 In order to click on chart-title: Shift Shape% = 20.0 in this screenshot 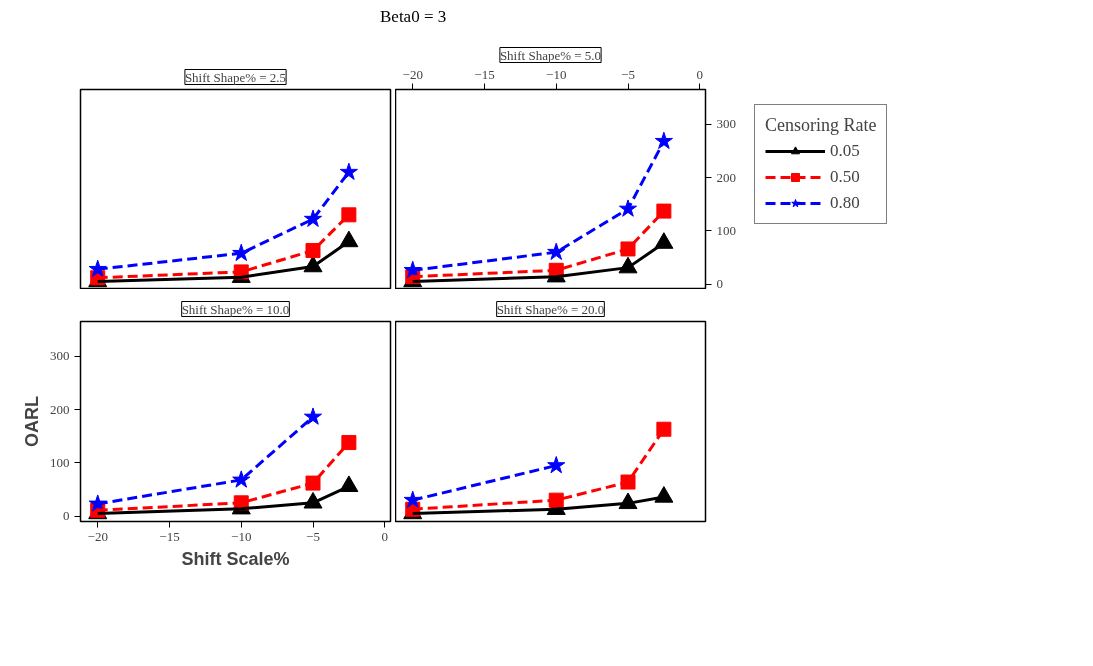, I will do `click(550, 309)`.